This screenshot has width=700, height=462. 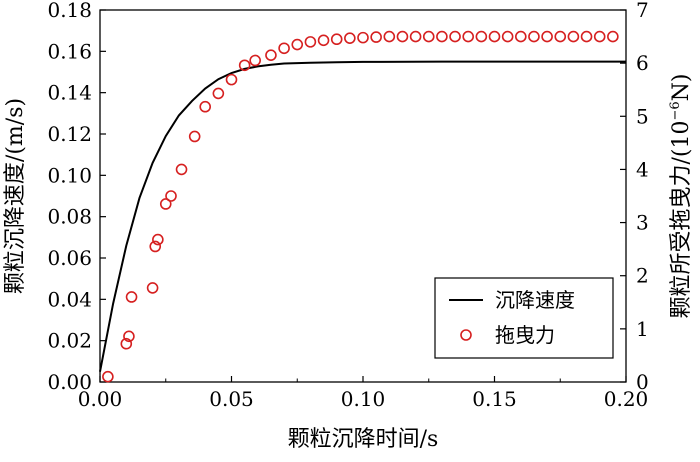 I want to click on y-left-axis-title: 颗粒沉降速度/(m/s), so click(x=15, y=196).